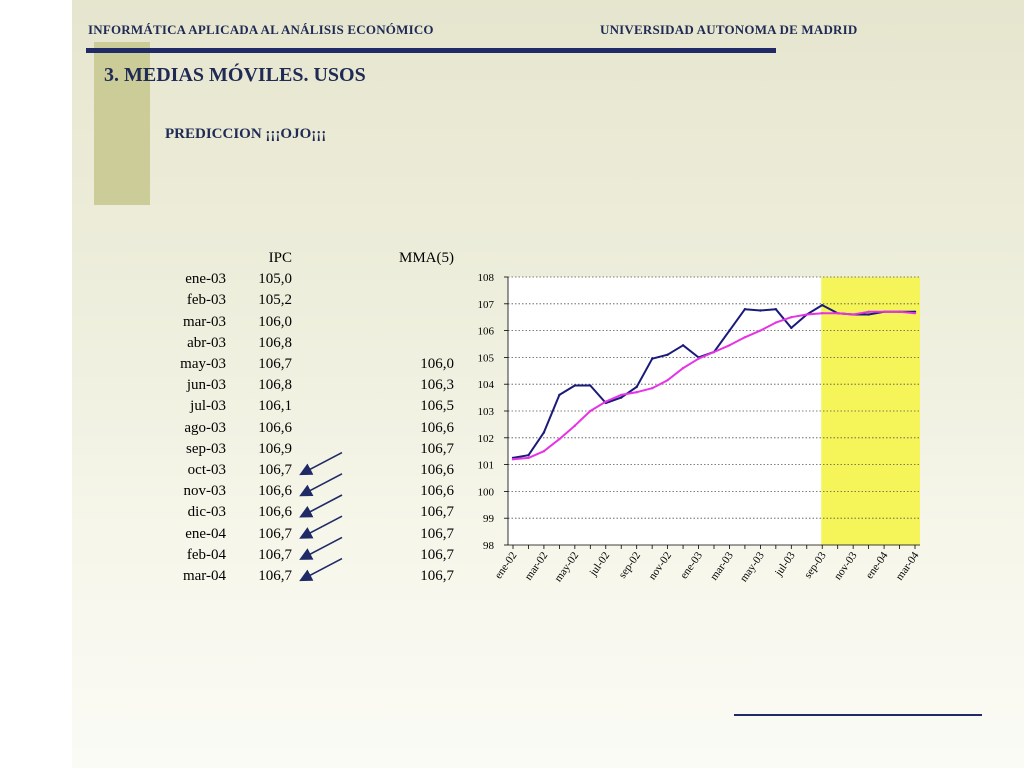 Image resolution: width=1024 pixels, height=768 pixels. I want to click on x-tick-label: mar-04, so click(908, 565).